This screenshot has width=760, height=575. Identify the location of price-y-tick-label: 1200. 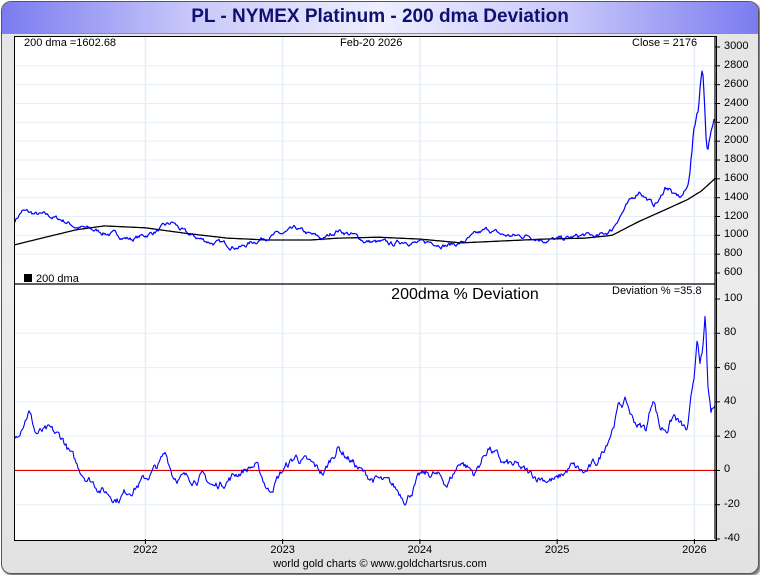
(736, 215).